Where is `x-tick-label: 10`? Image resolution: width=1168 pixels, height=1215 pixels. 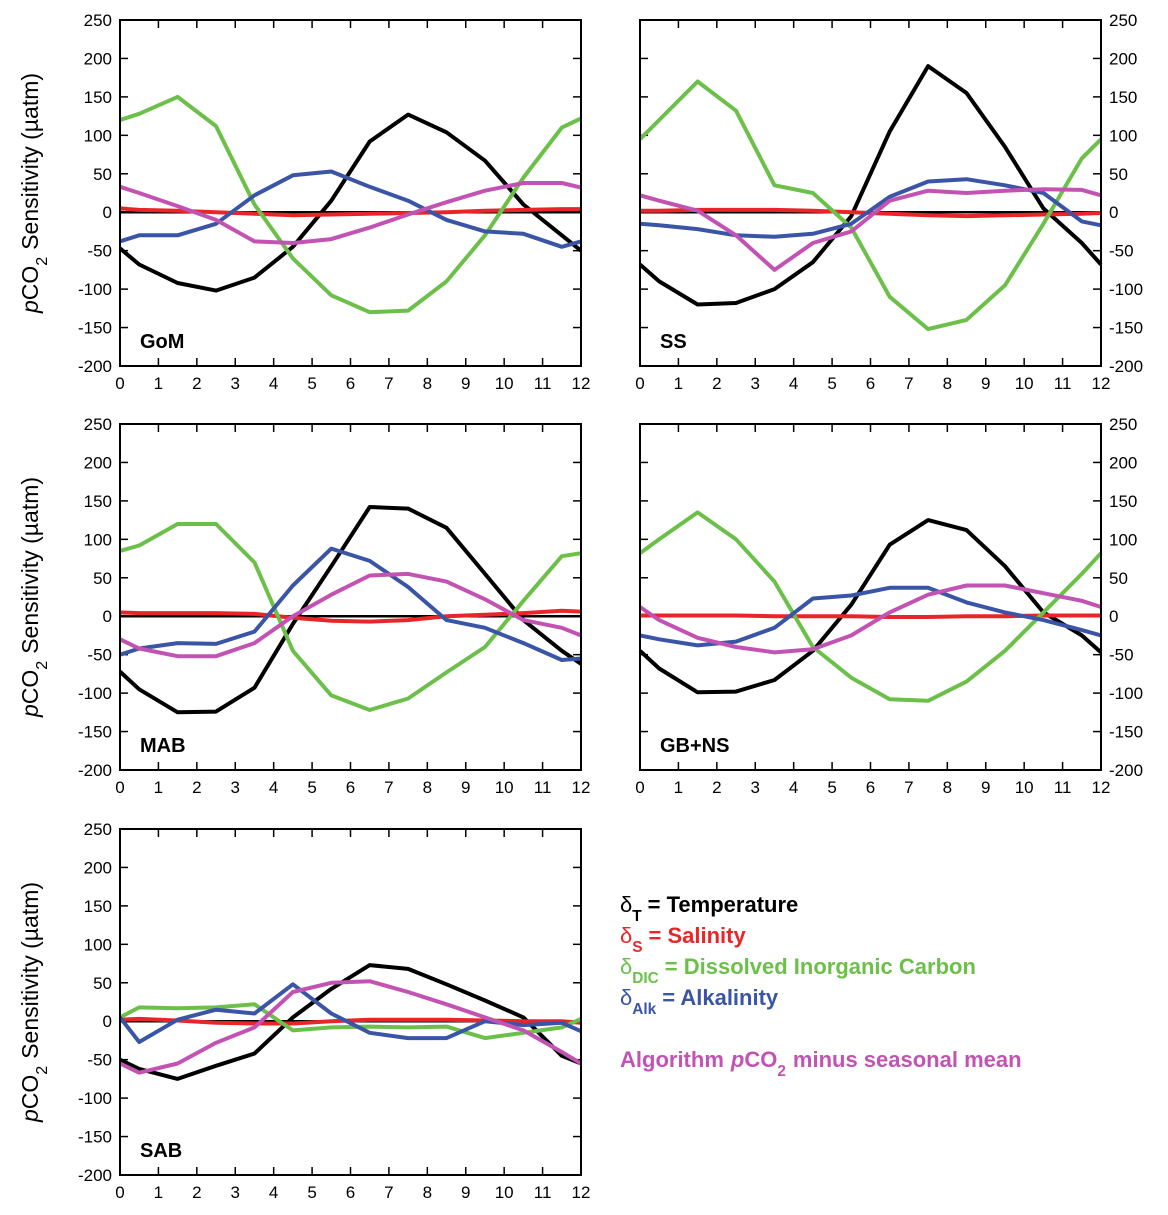
x-tick-label: 10 is located at coordinates (504, 787).